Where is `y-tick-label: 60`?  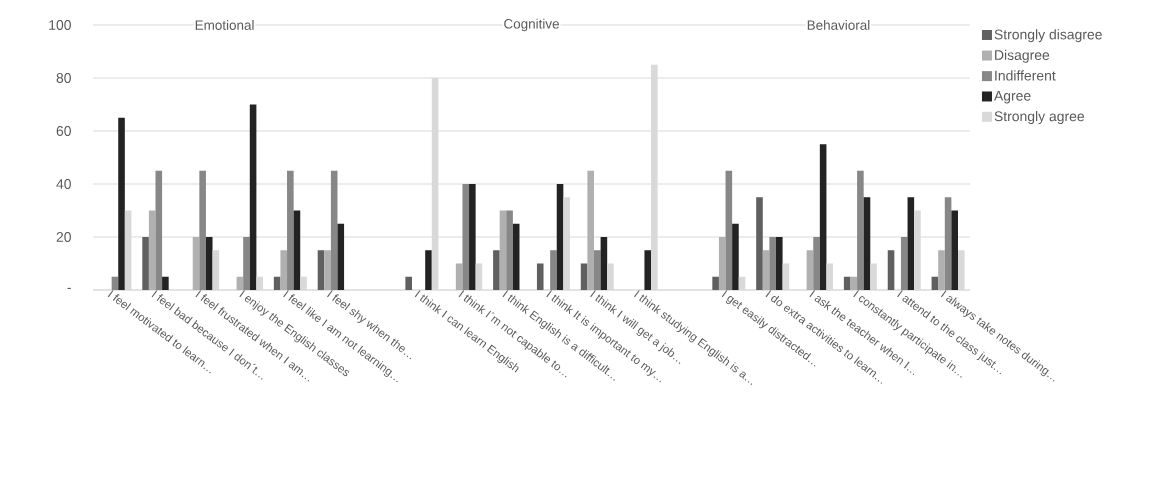
y-tick-label: 60 is located at coordinates (63, 131).